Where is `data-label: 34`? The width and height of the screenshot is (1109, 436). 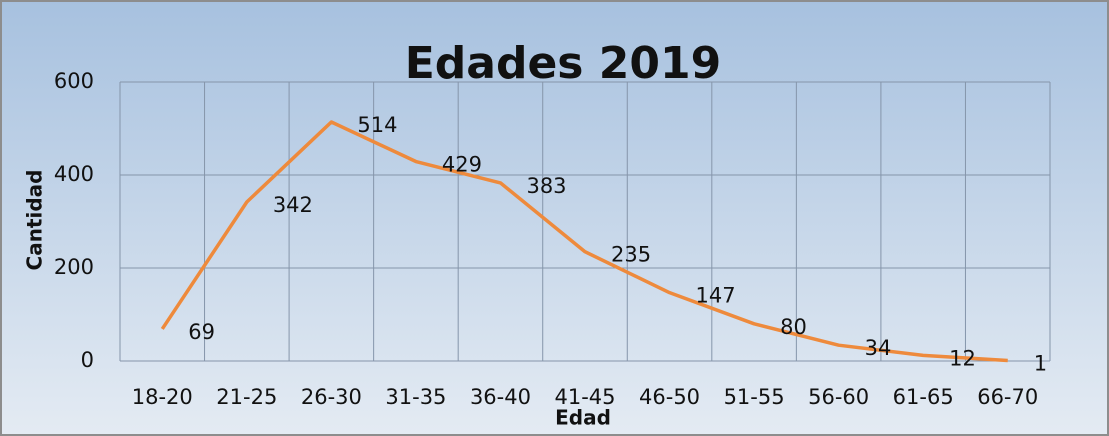 data-label: 34 is located at coordinates (878, 348).